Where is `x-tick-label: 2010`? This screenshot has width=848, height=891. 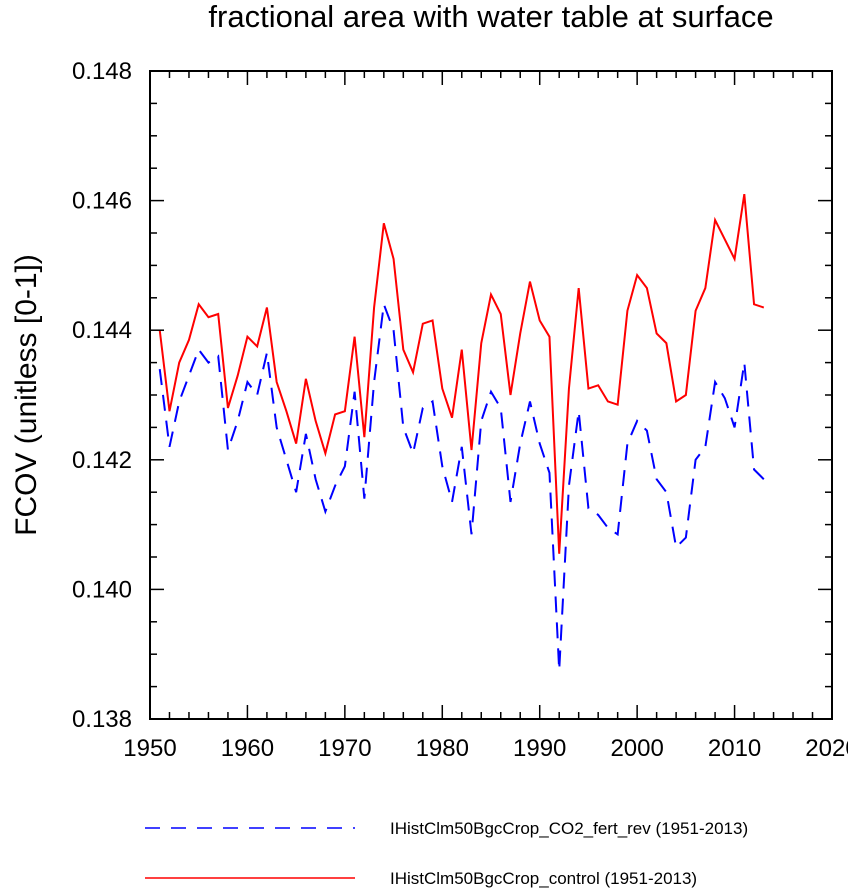
x-tick-label: 2010 is located at coordinates (734, 748).